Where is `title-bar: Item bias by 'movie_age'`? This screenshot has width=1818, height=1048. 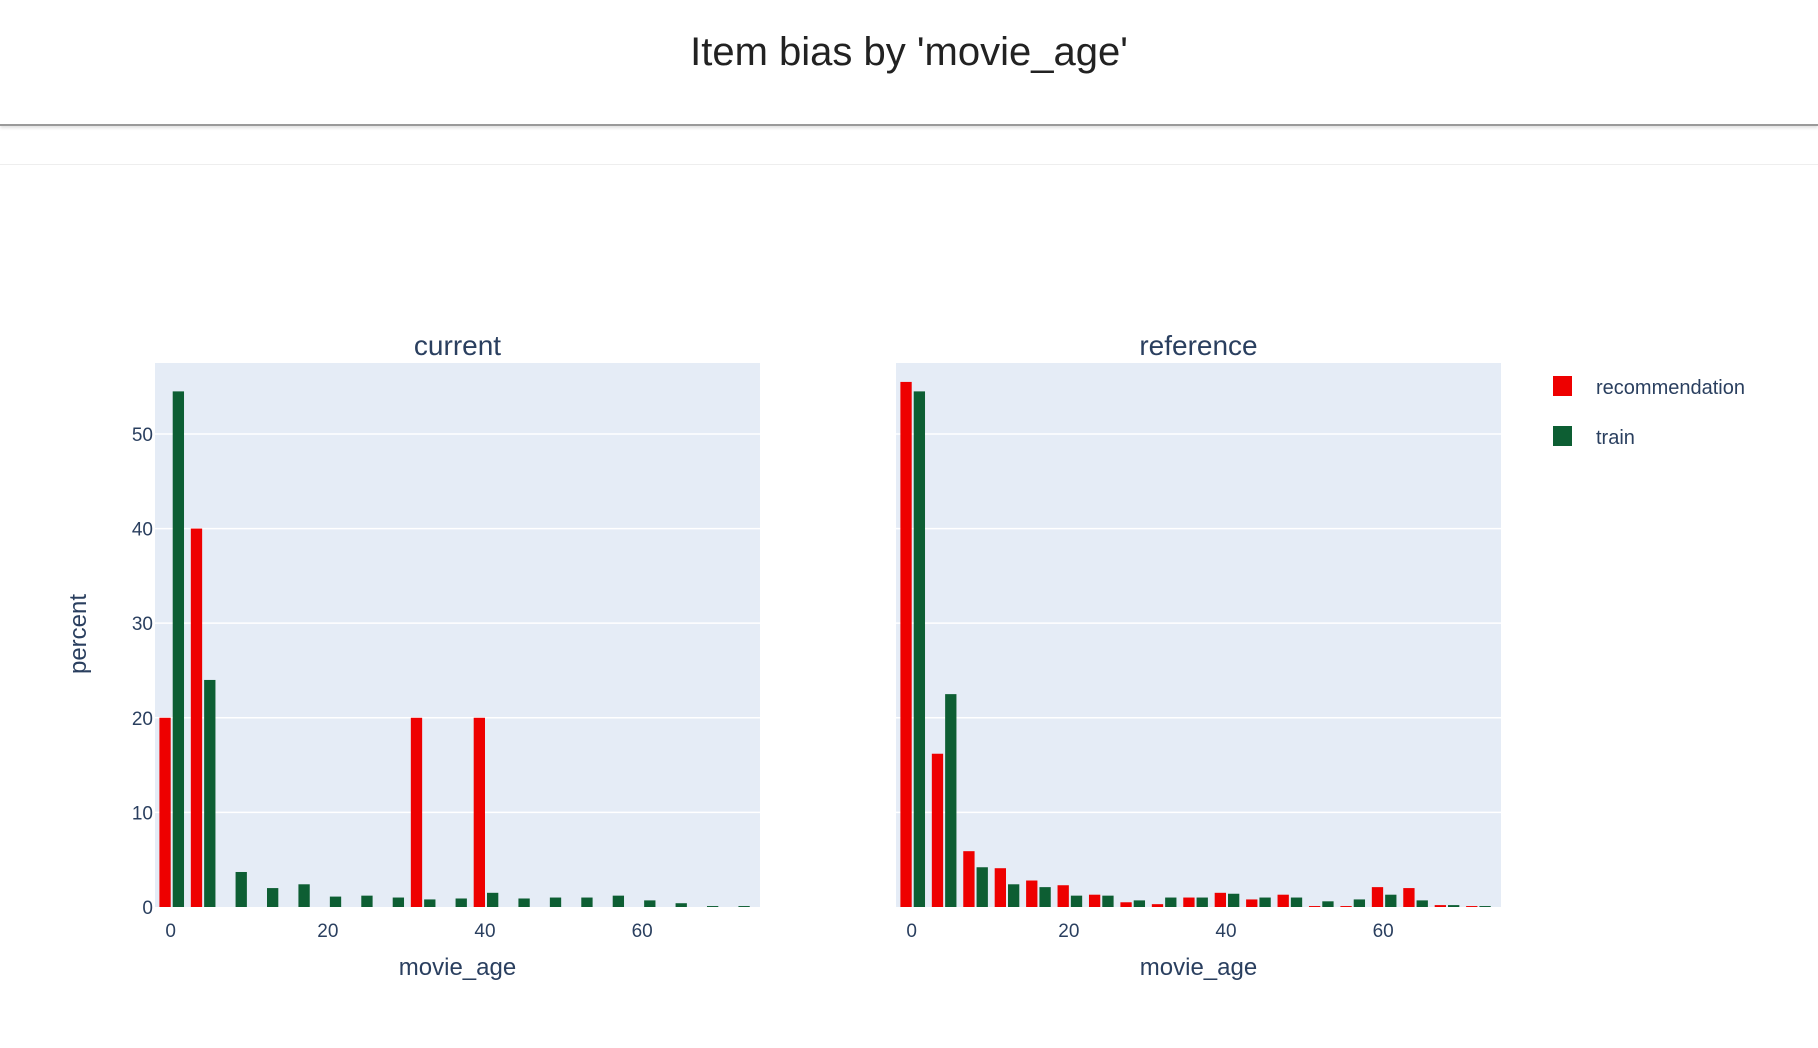
title-bar: Item bias by 'movie_age' is located at coordinates (909, 63).